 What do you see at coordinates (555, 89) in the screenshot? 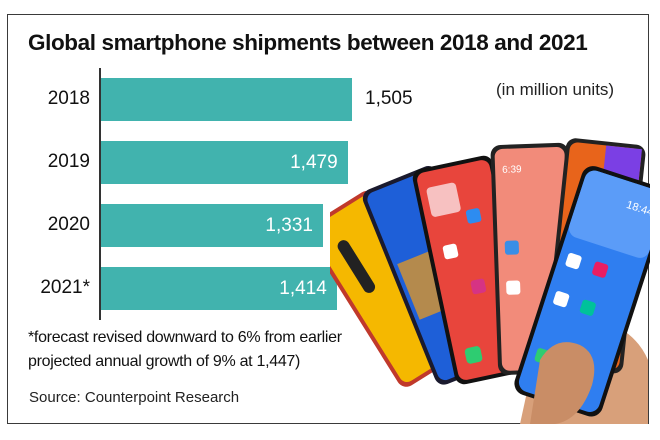
I see `unit-label: (in million units)` at bounding box center [555, 89].